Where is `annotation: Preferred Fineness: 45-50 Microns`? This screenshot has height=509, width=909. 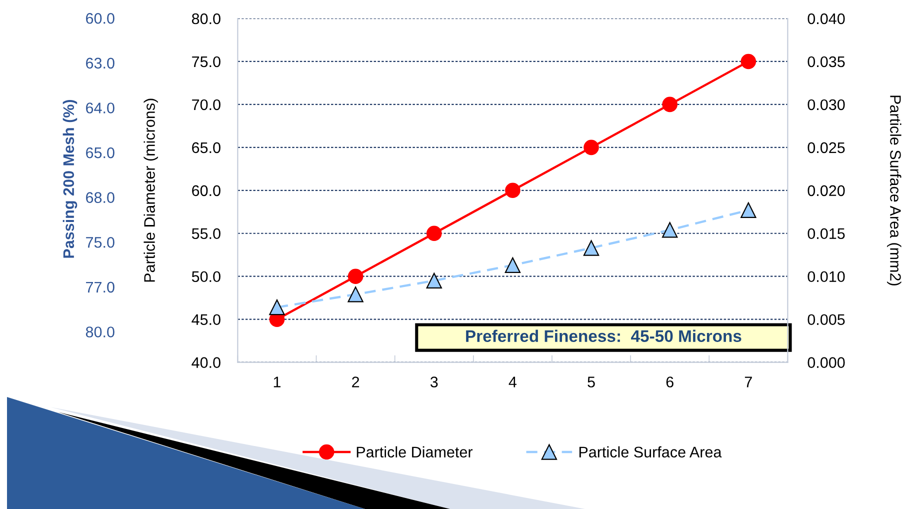
annotation: Preferred Fineness: 45-50 Microns is located at coordinates (604, 336).